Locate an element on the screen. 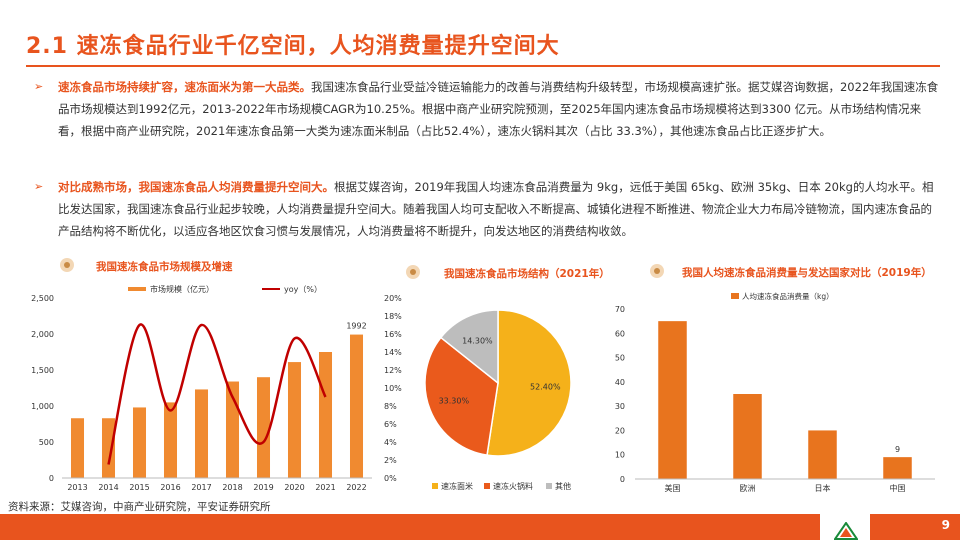 The width and height of the screenshot is (960, 540). y-tick-label: 30 is located at coordinates (620, 406).